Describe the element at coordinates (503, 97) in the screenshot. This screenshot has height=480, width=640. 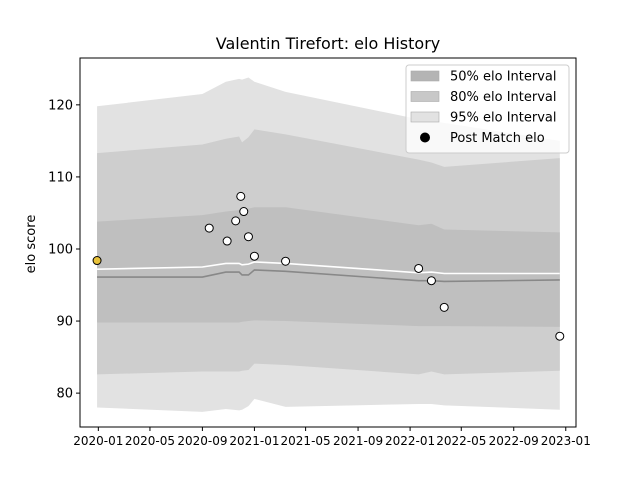
I see `legend-label: 80% elo Interval` at that location.